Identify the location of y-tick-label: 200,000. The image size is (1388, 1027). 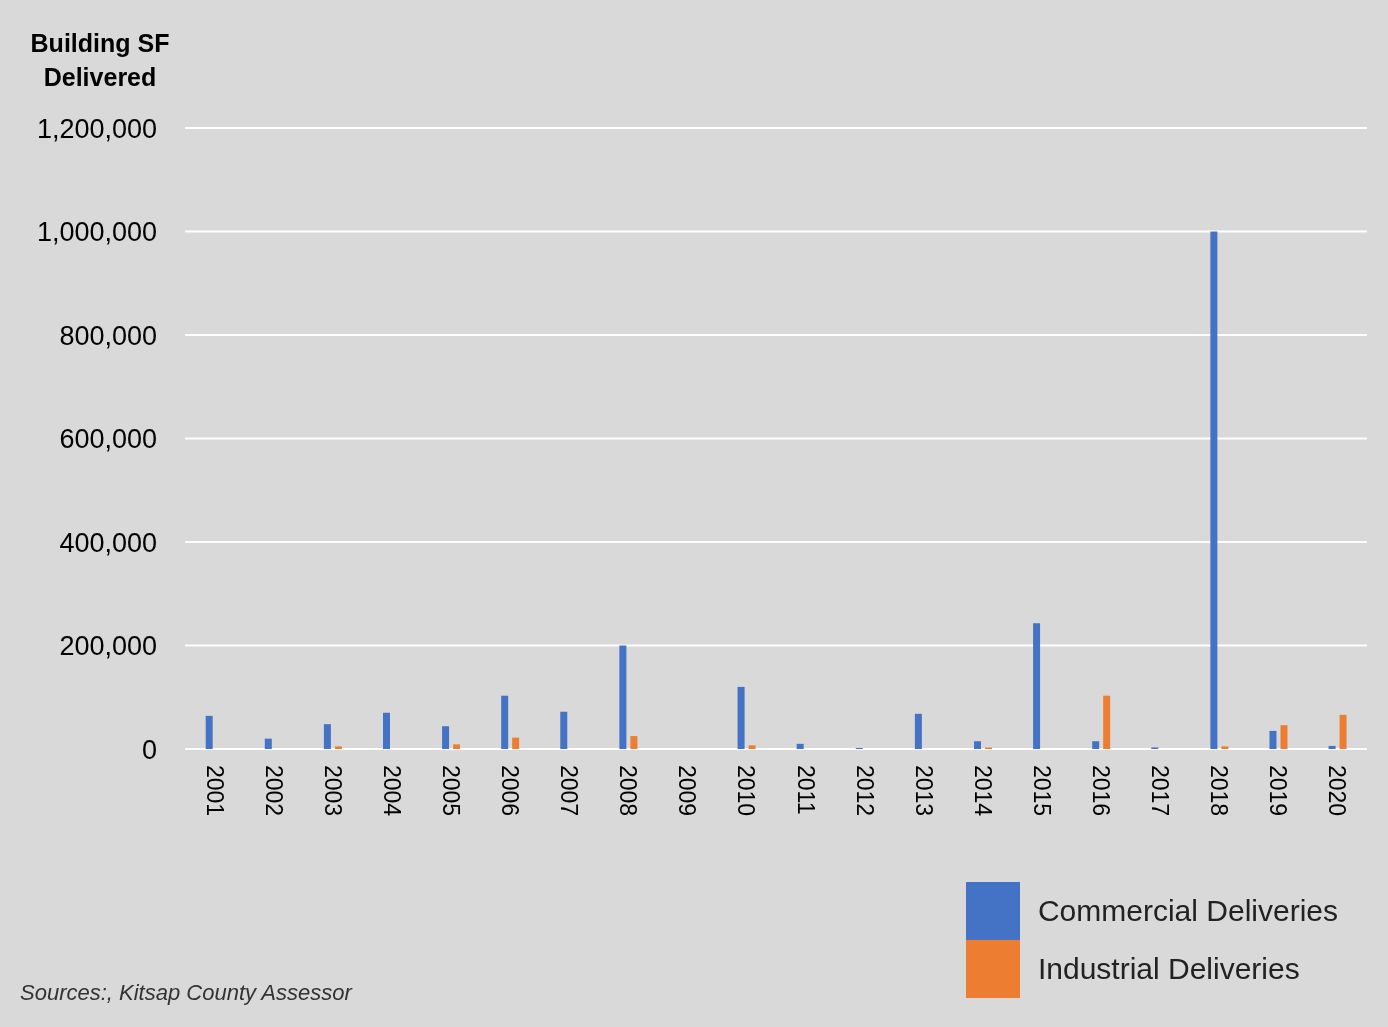
(108, 646).